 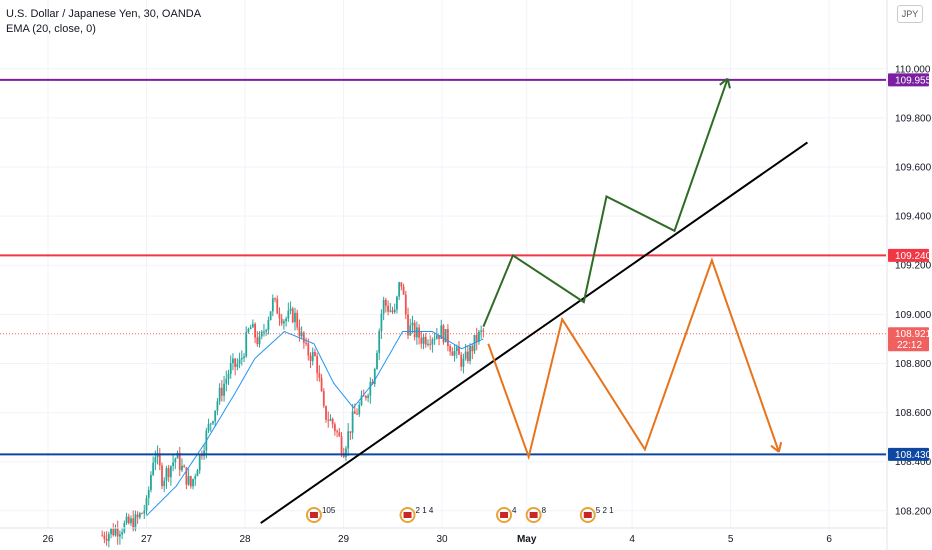 I want to click on symbol-title: U.S. Dollar / Japanese Yen, 30, OANDA, so click(x=104, y=14).